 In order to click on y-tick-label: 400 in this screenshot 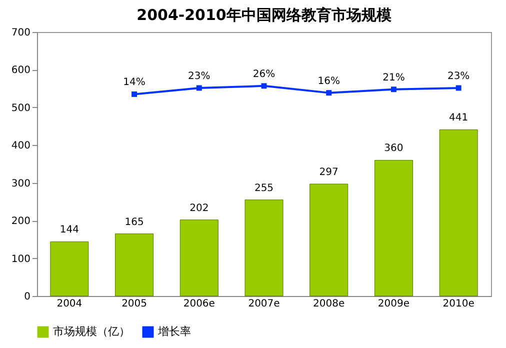, I will do `click(20, 146)`.